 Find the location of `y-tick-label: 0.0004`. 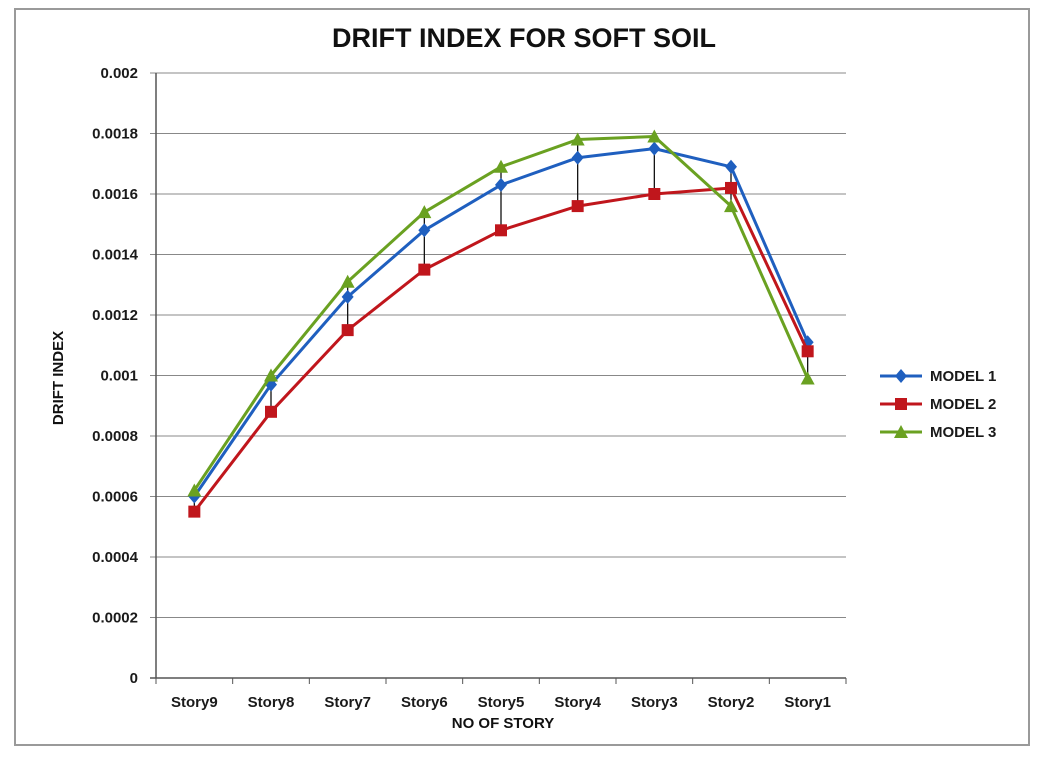

y-tick-label: 0.0004 is located at coordinates (115, 557).